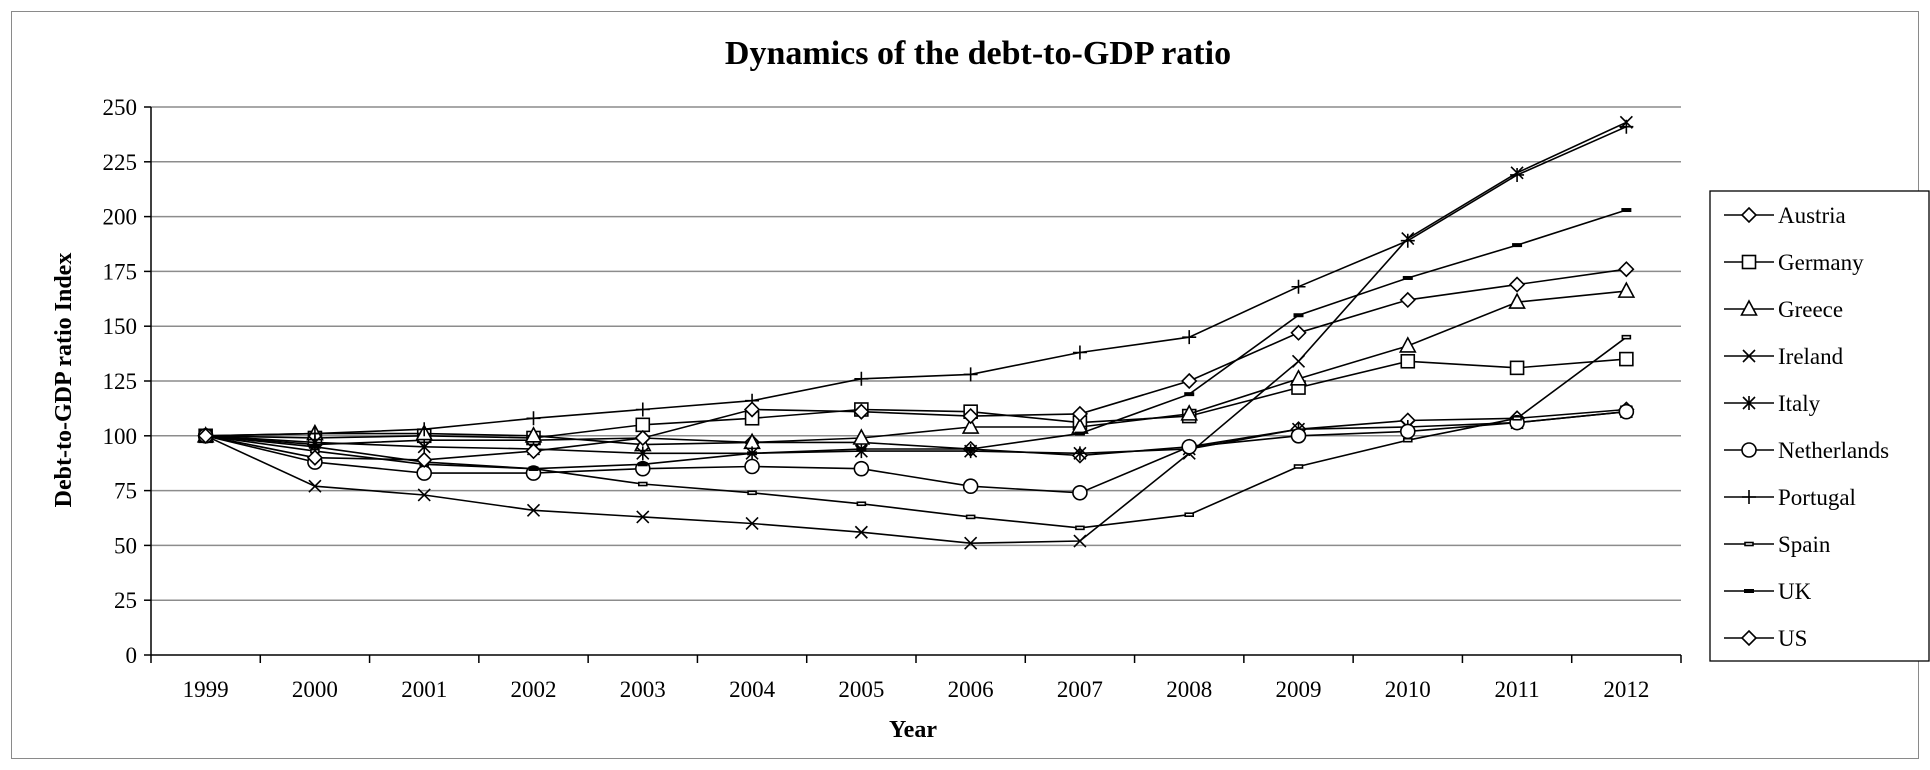  I want to click on y-tick-label: 25, so click(125, 600).